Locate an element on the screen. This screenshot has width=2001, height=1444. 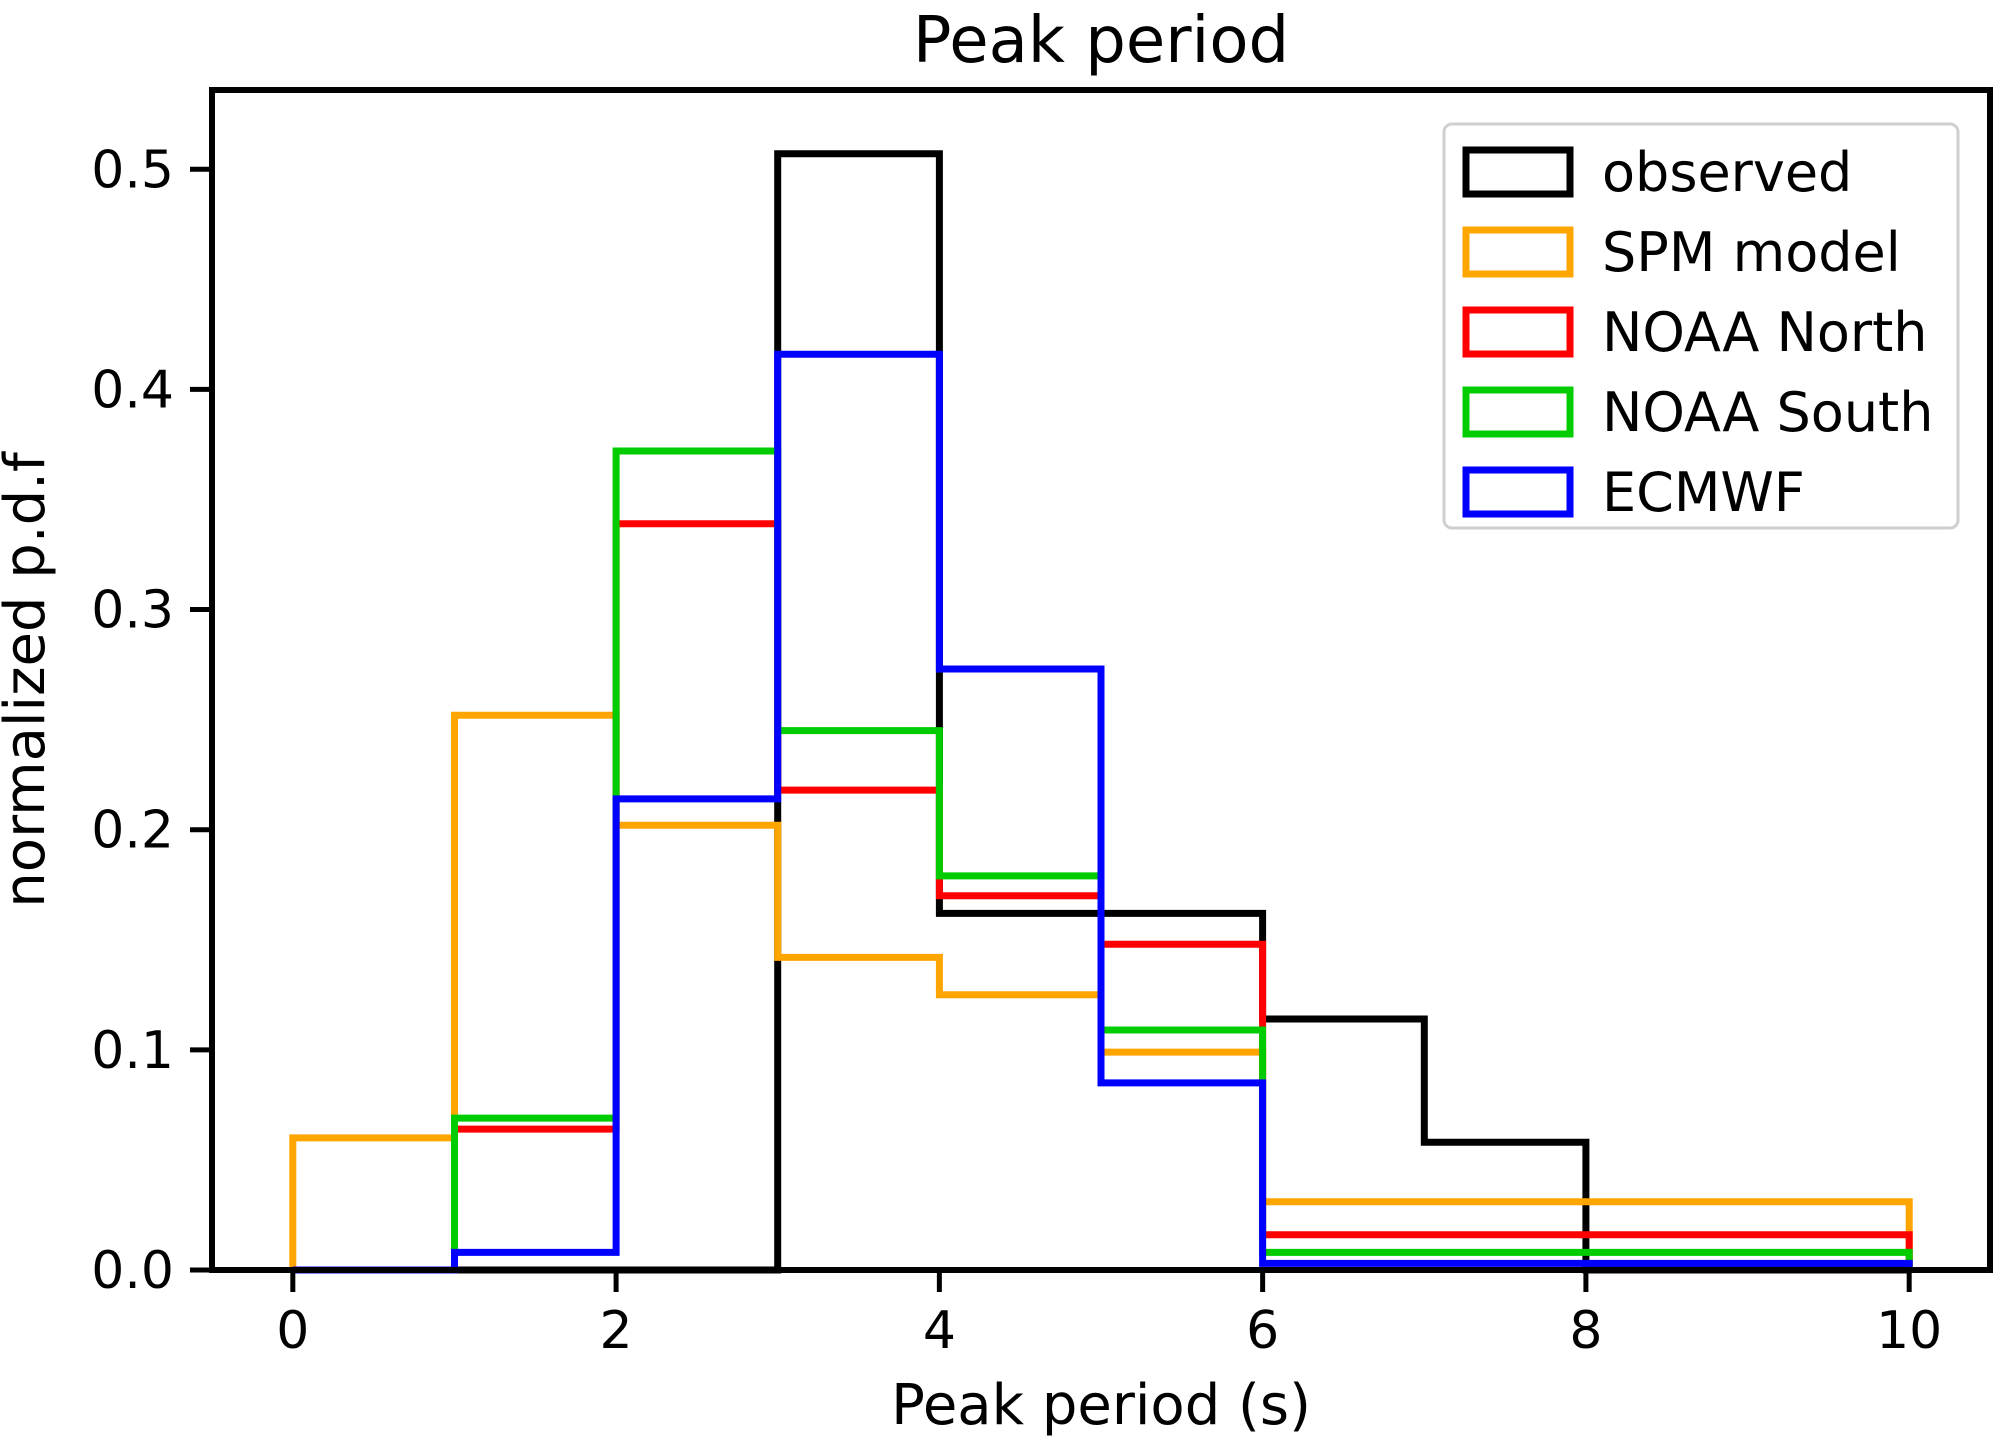
x-axis-label: Peak period (s) is located at coordinates (1101, 1405).